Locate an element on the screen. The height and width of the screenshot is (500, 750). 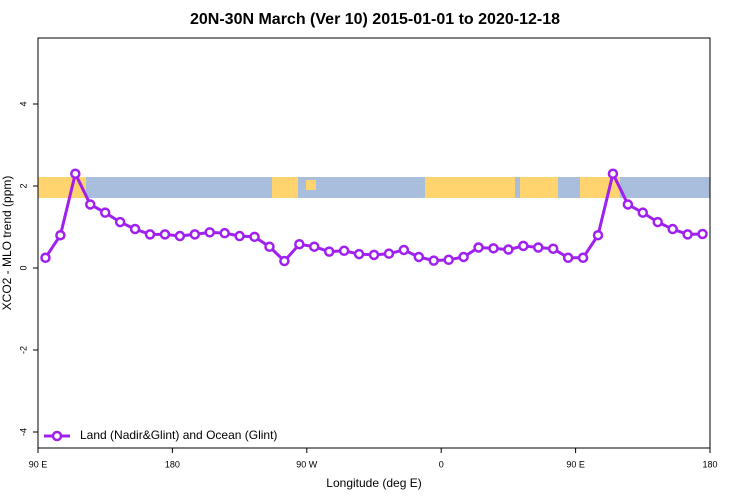
x-tick-label: 0 is located at coordinates (441, 464).